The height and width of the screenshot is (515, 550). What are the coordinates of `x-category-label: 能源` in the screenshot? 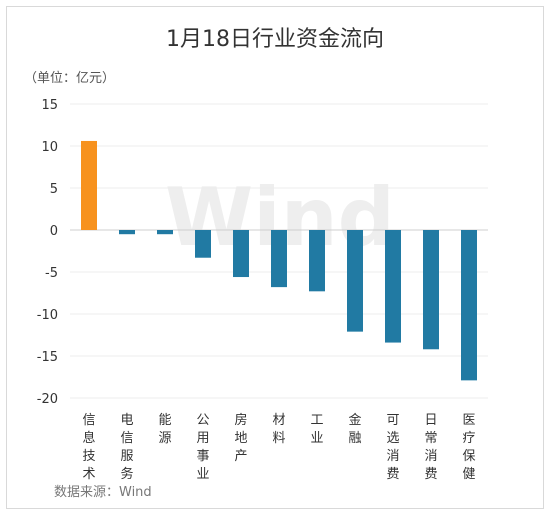 It's located at (164, 429).